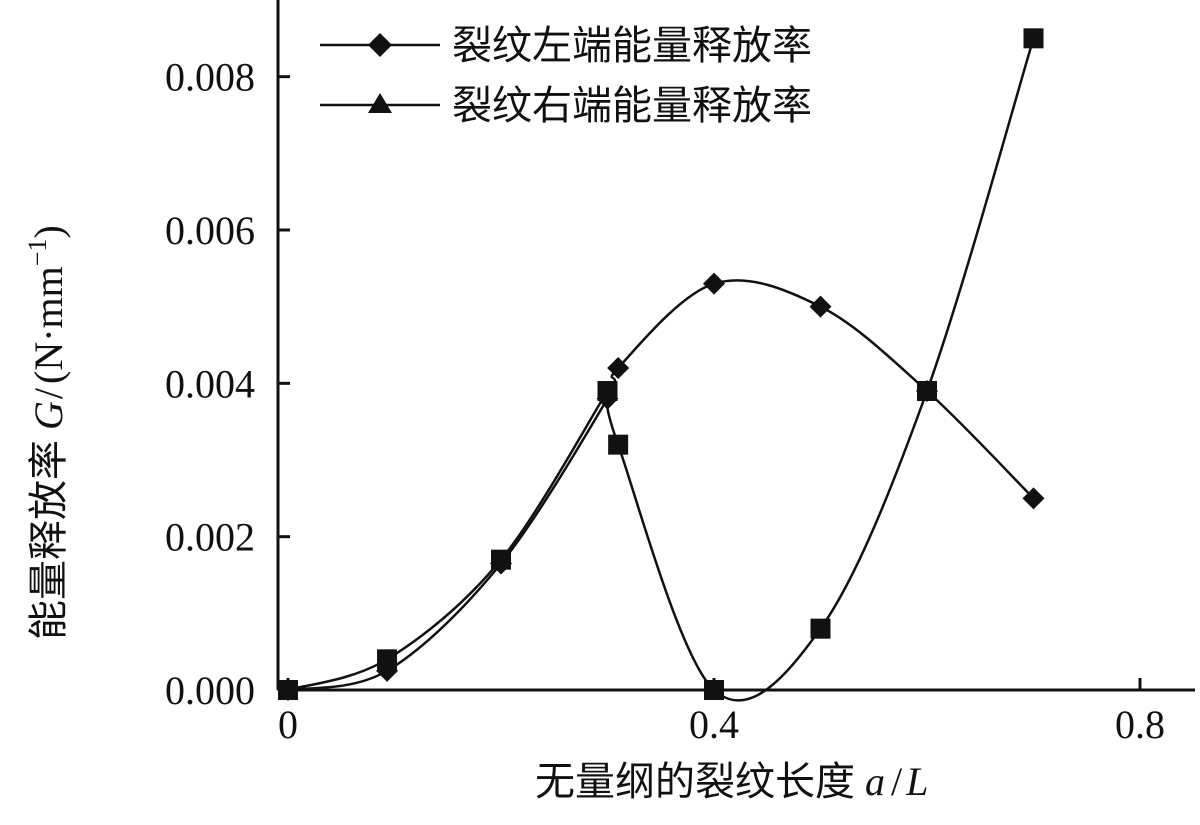 The image size is (1200, 825). What do you see at coordinates (288, 724) in the screenshot?
I see `x-tick-label-0: 0` at bounding box center [288, 724].